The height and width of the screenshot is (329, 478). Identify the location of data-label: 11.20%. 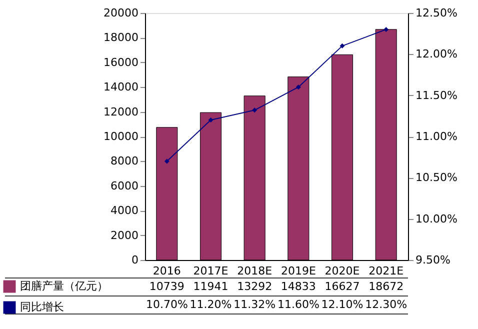
(211, 304).